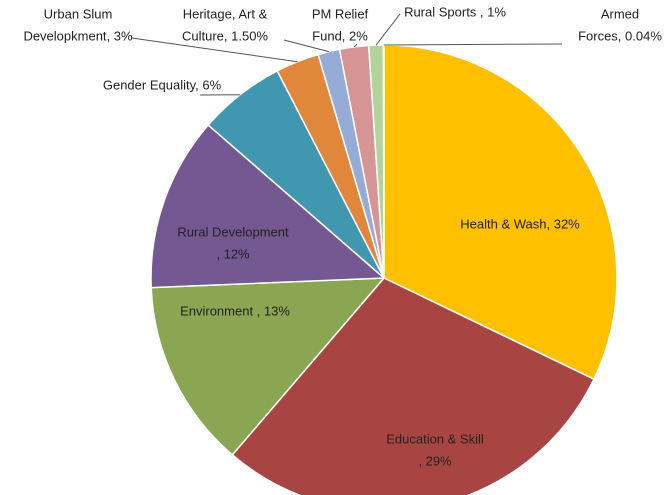 The width and height of the screenshot is (672, 495). I want to click on slice-label: Heritage, Art &, so click(225, 13).